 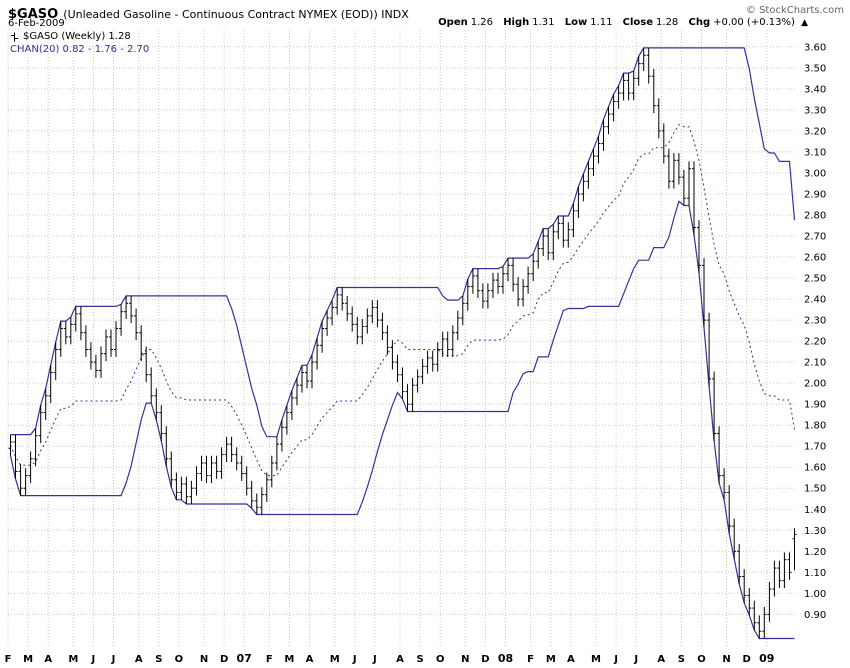 What do you see at coordinates (815, 426) in the screenshot?
I see `svg-text: 1.80` at bounding box center [815, 426].